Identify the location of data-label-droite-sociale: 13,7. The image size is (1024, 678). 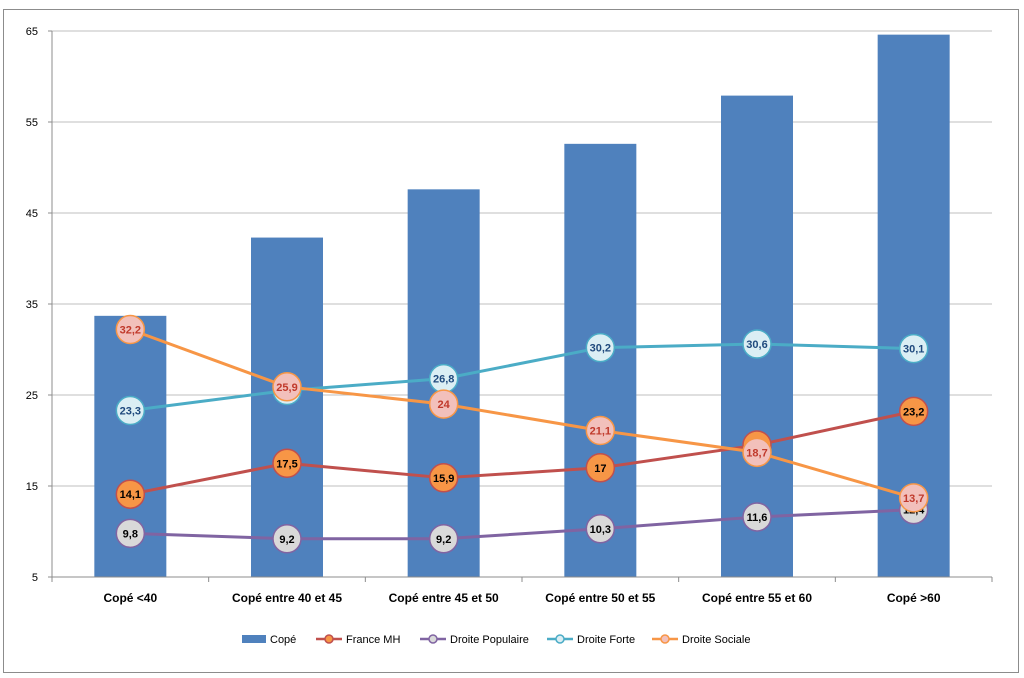
(913, 499).